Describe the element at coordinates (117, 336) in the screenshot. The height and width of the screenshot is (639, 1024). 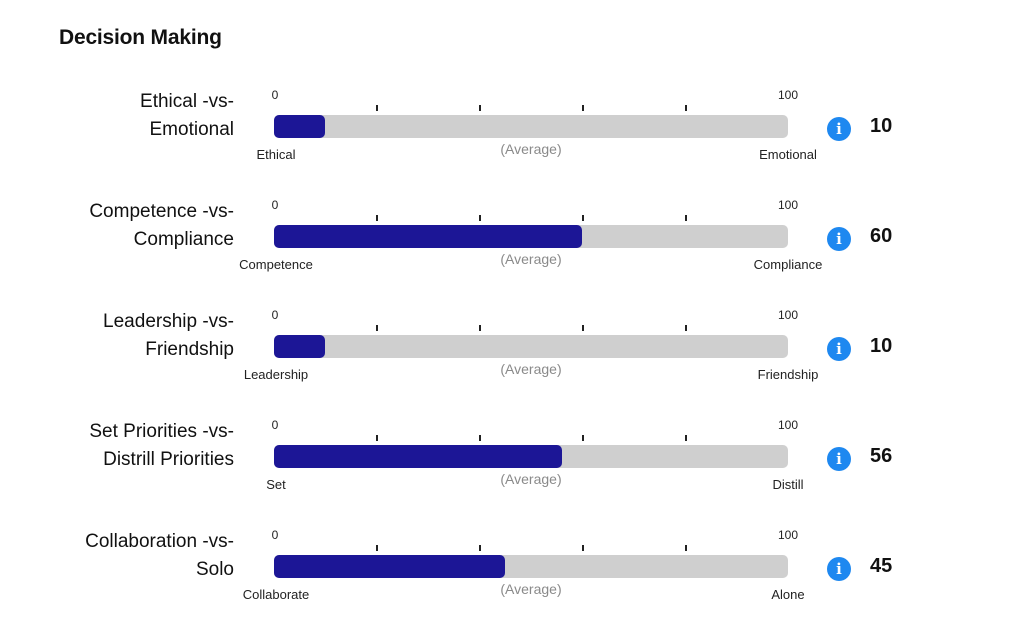
I see `row-label: Leadership -vs- Friendship` at that location.